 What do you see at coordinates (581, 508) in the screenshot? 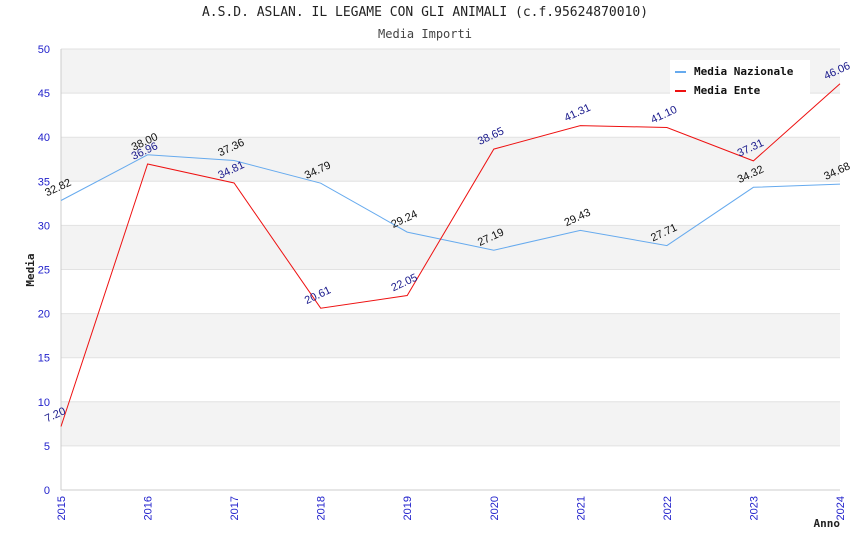
I see `x-tick-label: 2021` at bounding box center [581, 508].